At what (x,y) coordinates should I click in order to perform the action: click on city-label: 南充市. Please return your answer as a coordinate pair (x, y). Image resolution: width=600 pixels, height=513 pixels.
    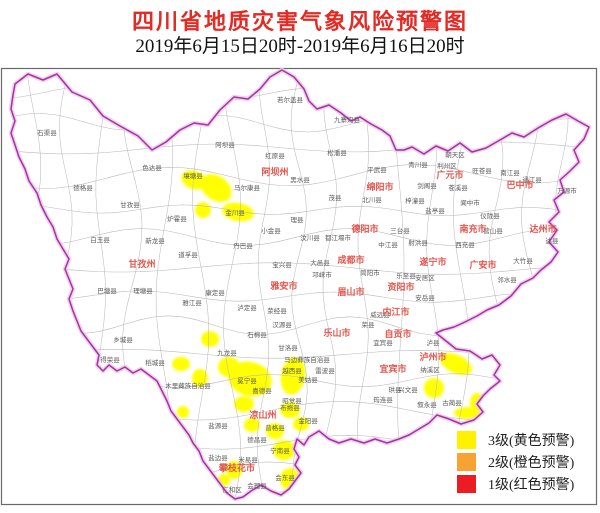
    Looking at the image, I should click on (472, 228).